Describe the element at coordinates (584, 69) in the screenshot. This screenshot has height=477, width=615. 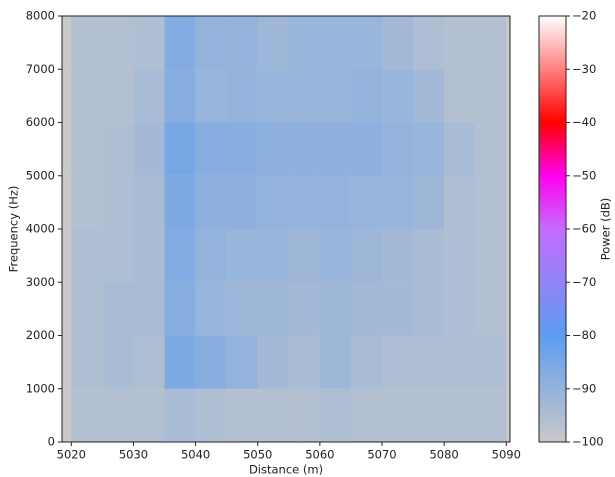
I see `colorbar-tick-label: −30` at that location.